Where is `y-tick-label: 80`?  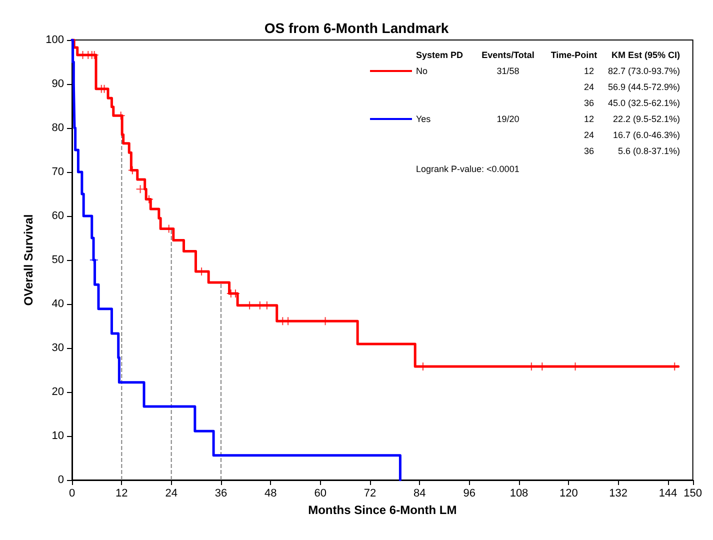 y-tick-label: 80 is located at coordinates (58, 128).